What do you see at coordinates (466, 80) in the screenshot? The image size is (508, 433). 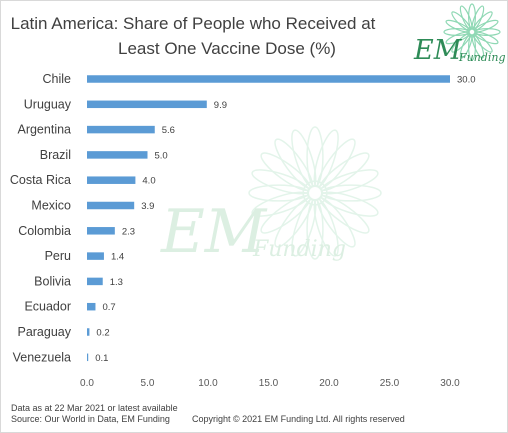 I see `value-label: 30.0` at bounding box center [466, 80].